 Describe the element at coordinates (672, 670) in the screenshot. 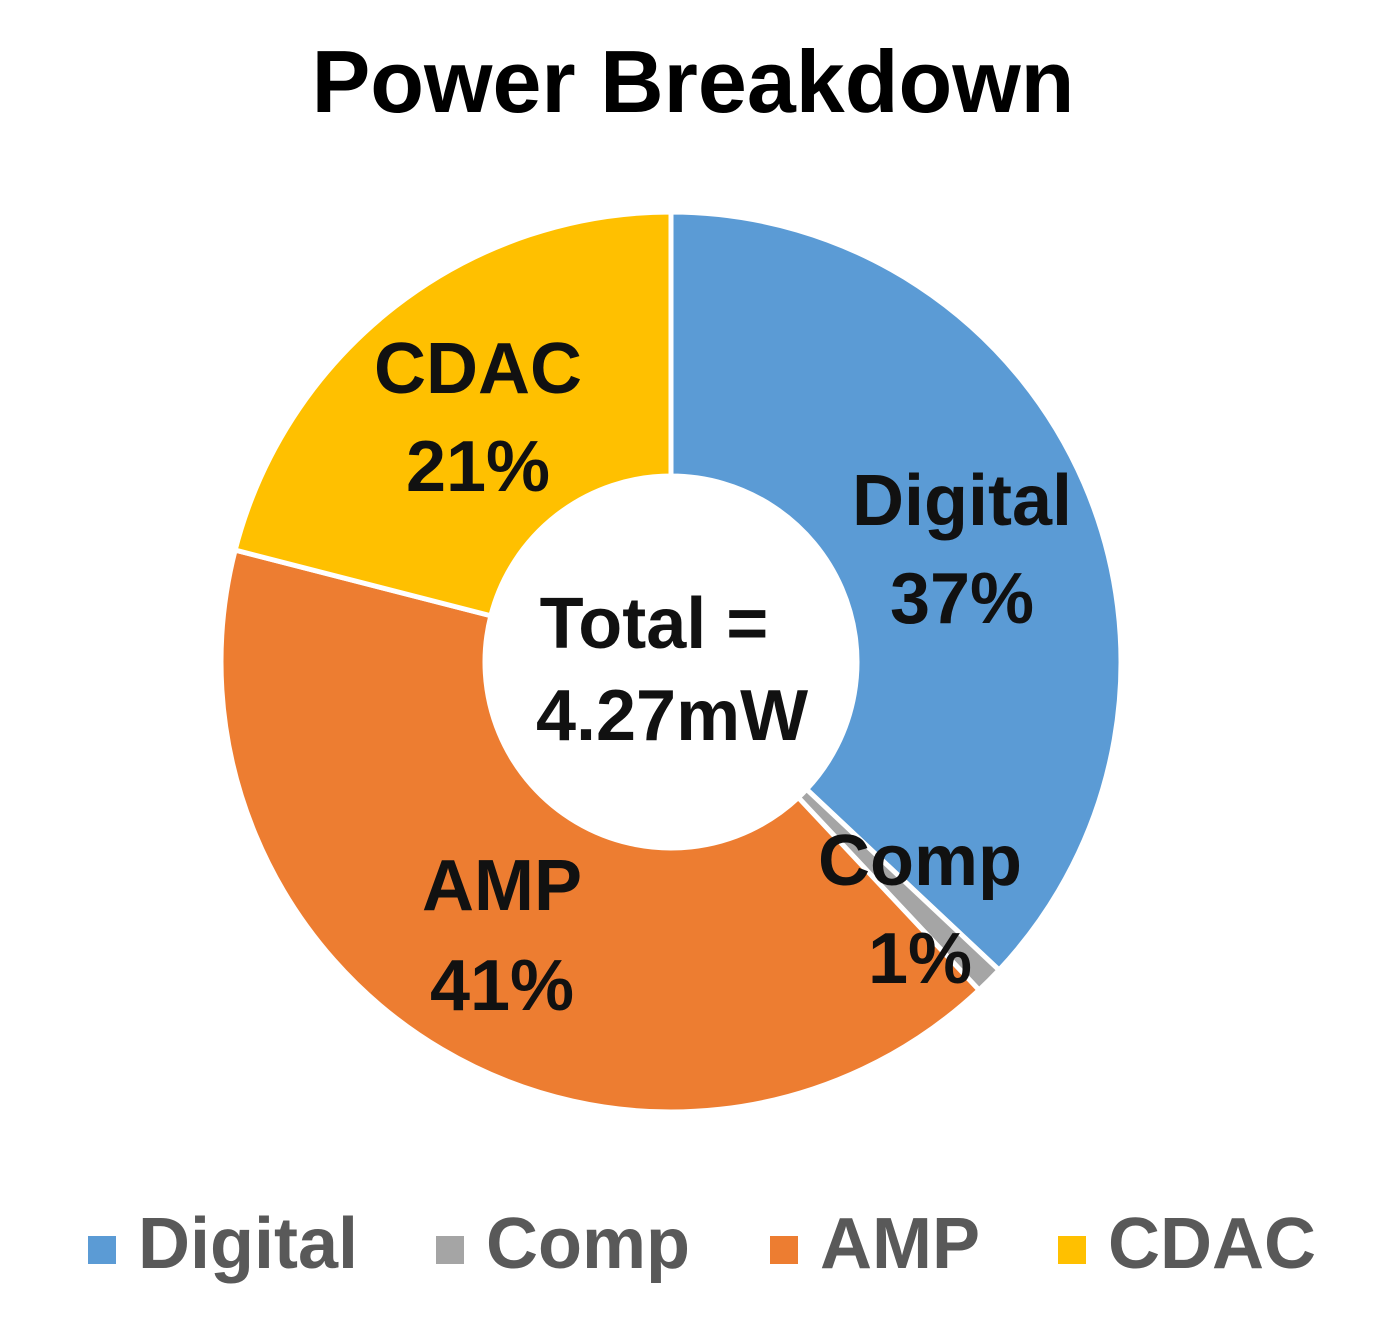

I see `center-label: Total = 4.27mW` at that location.